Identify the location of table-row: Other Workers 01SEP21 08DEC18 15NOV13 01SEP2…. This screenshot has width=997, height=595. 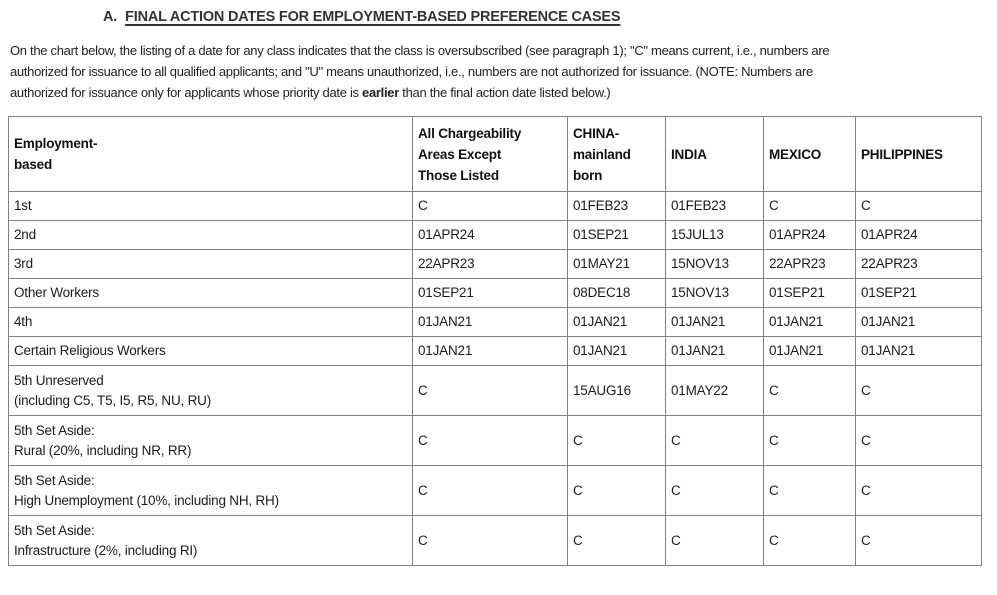
(495, 293).